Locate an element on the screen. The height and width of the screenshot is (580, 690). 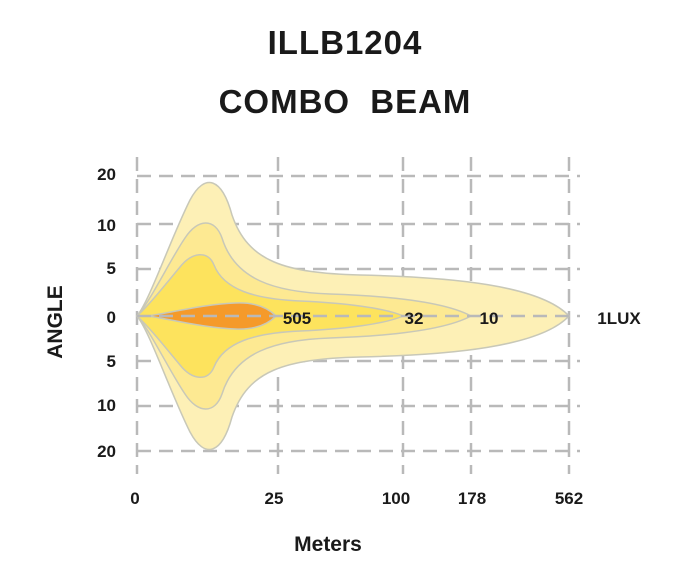
lux-label-10: 10 is located at coordinates (489, 318).